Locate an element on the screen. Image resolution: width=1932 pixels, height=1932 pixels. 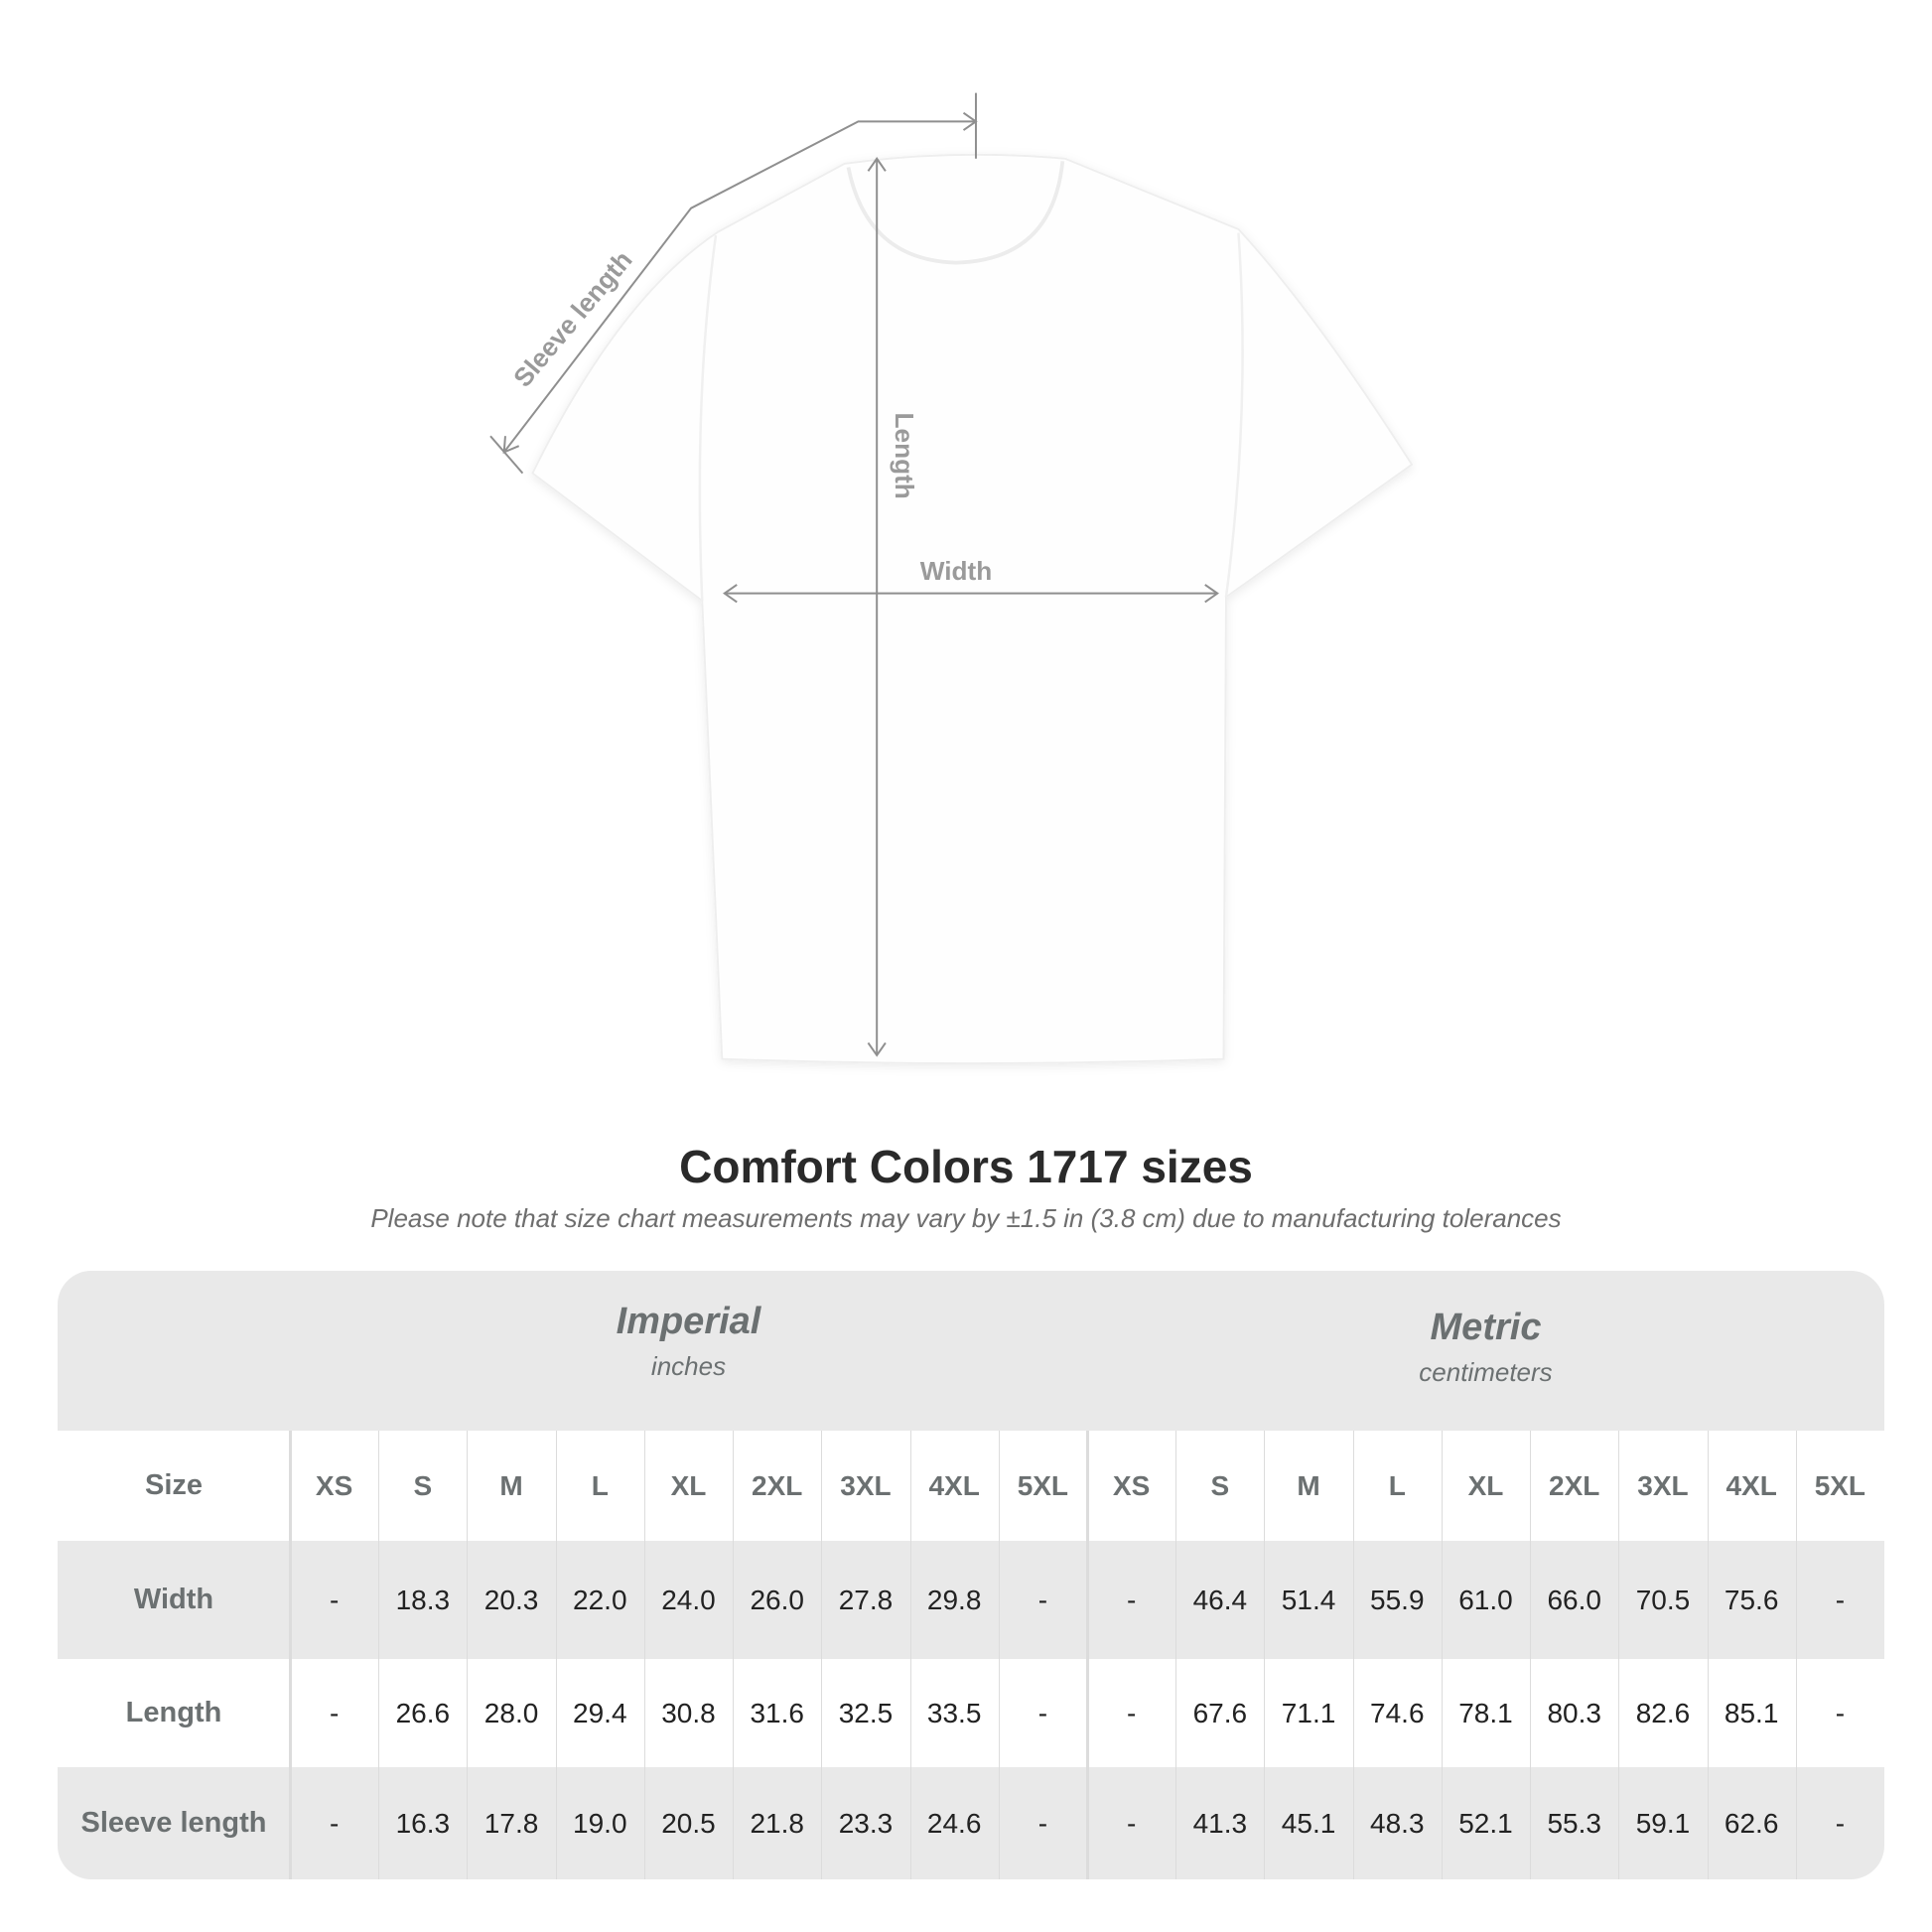
page-title: Comfort Colors 1717 sizes is located at coordinates (966, 1167).